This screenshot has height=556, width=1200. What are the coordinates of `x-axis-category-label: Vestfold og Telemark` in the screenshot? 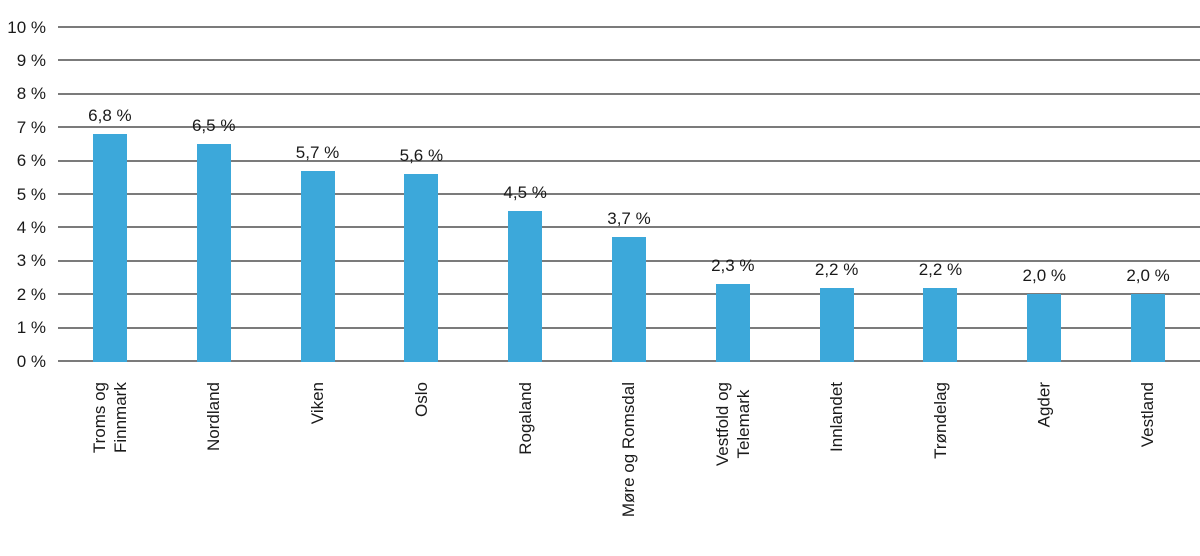 It's located at (732, 424).